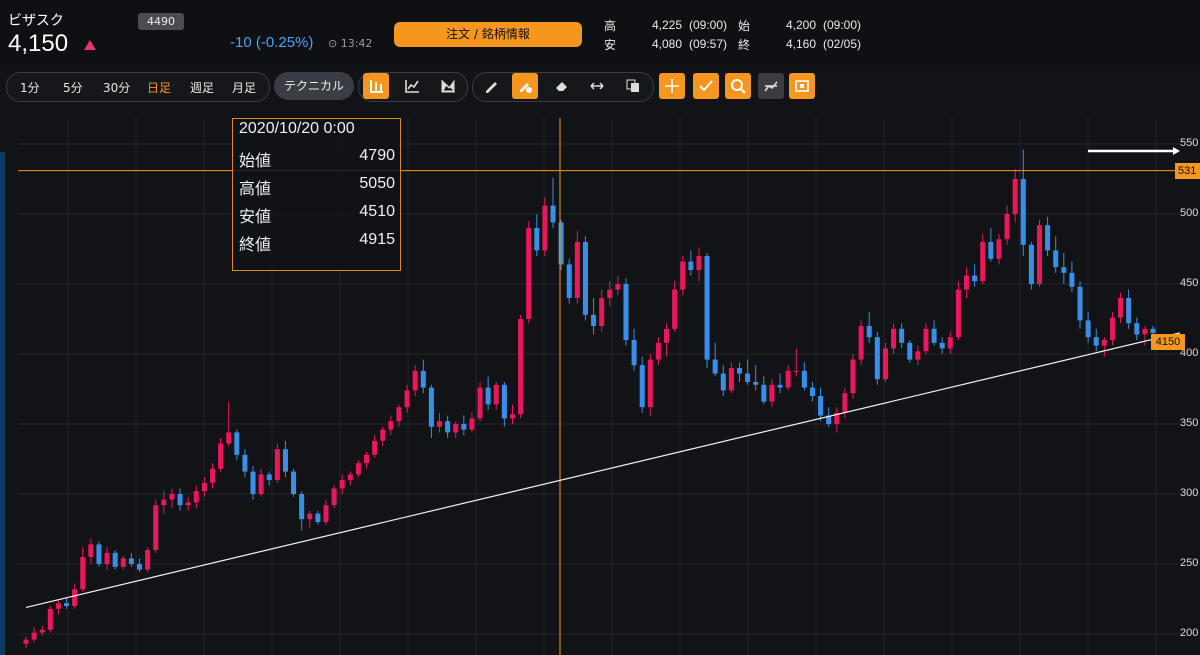 This screenshot has width=1200, height=655. I want to click on timeframe-daily: 日足, so click(159, 88).